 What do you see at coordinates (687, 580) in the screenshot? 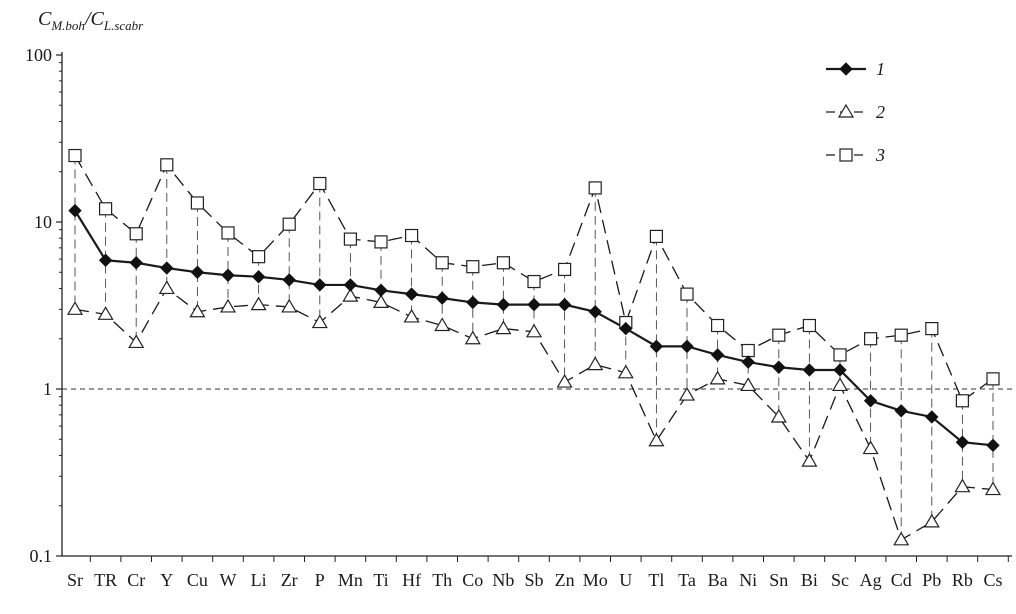
I see `x-tick-label: Ta` at bounding box center [687, 580].